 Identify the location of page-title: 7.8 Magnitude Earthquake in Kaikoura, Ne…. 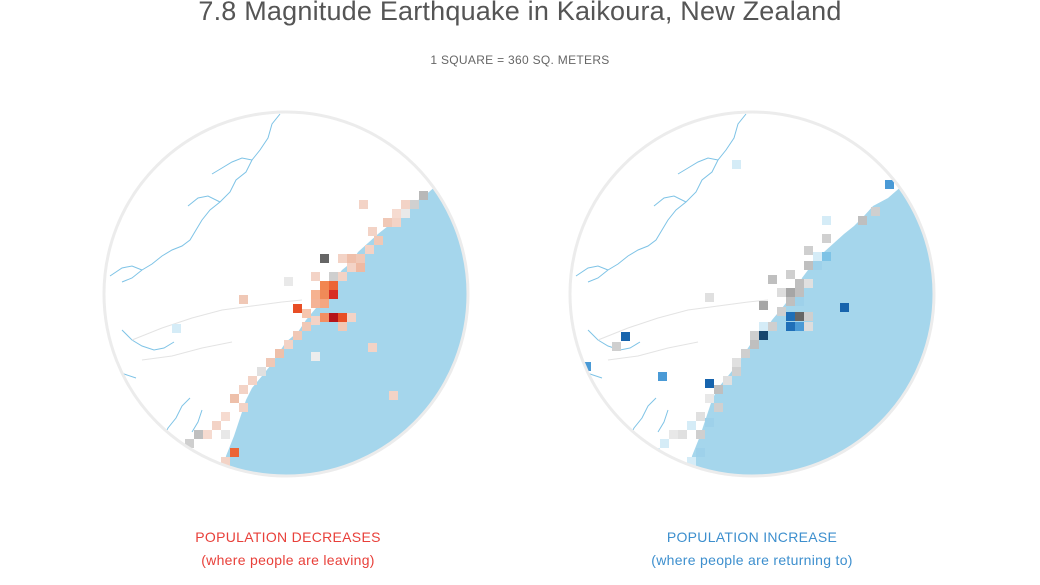
(520, 13).